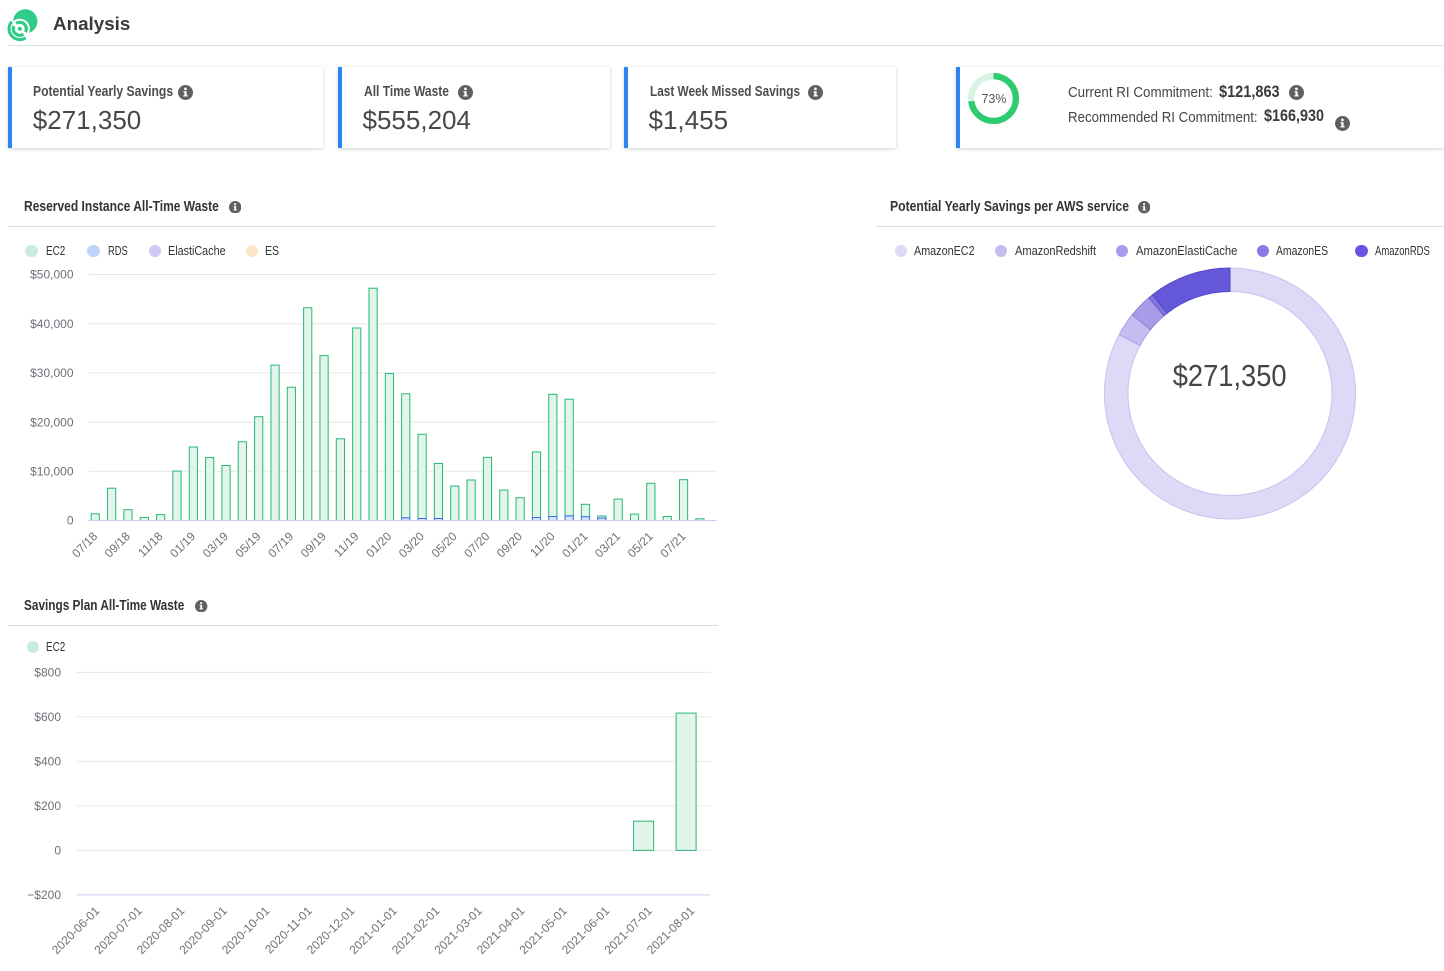 The image size is (1444, 971). What do you see at coordinates (84, 544) in the screenshot?
I see `svg-text: 07/18` at bounding box center [84, 544].